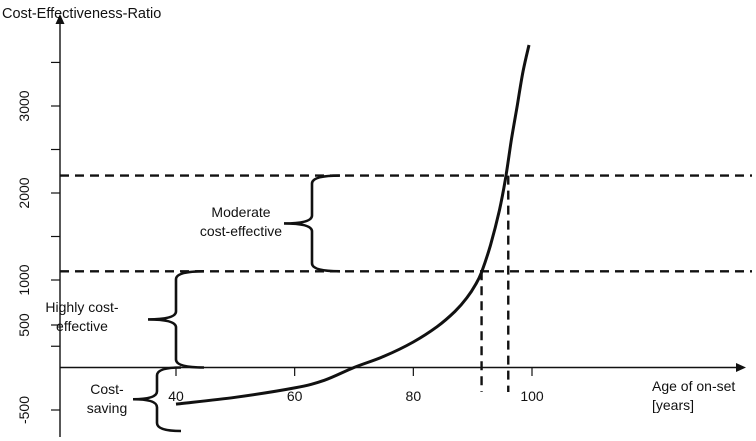 Image resolution: width=756 pixels, height=441 pixels. What do you see at coordinates (107, 389) in the screenshot?
I see `region-label-line: Cost-` at bounding box center [107, 389].